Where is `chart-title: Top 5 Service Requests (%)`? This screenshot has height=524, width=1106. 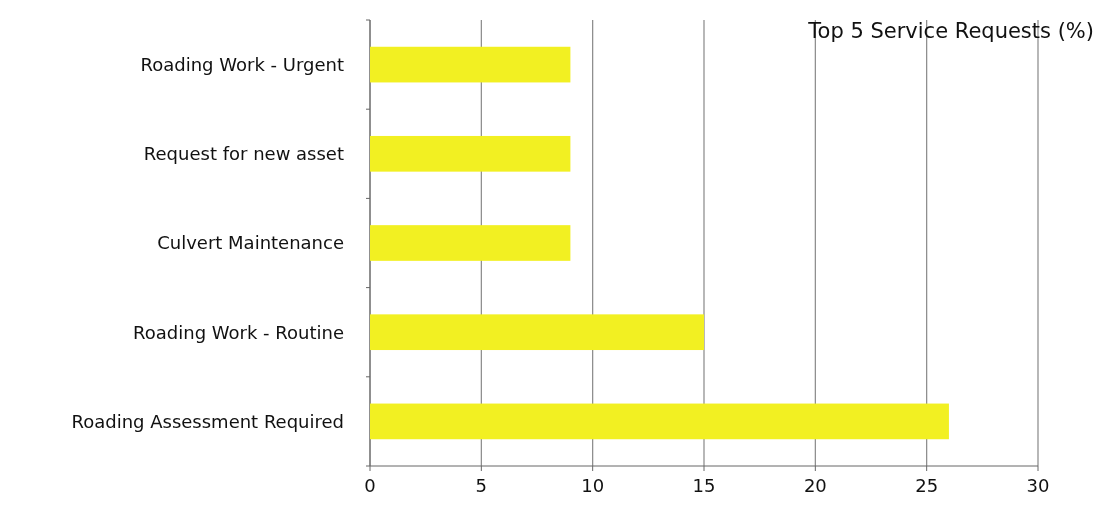 chart-title: Top 5 Service Requests (%) is located at coordinates (950, 31).